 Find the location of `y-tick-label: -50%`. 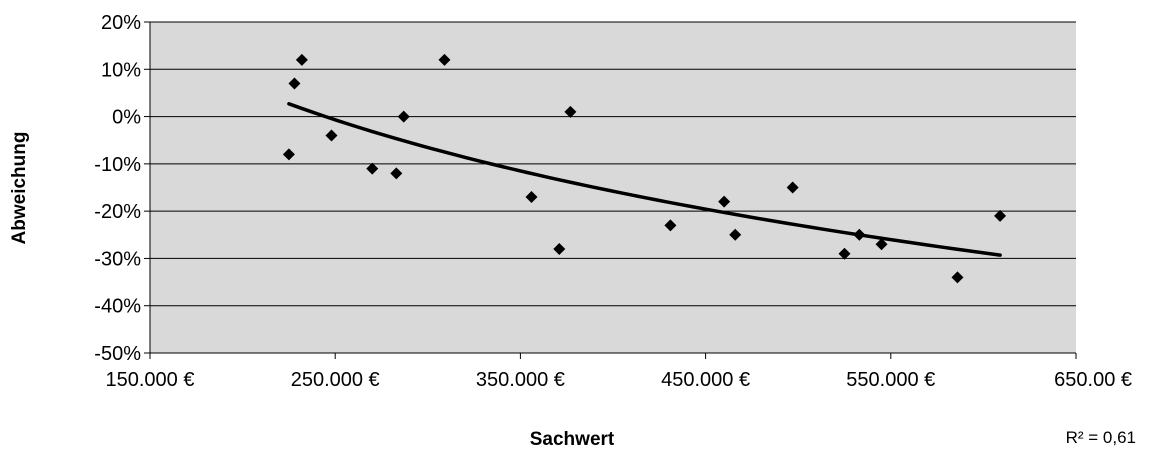

y-tick-label: -50% is located at coordinates (117, 354).